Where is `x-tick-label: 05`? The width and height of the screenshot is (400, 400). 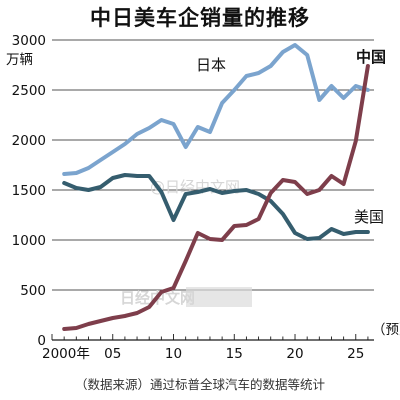
x-tick-label: 05 is located at coordinates (112, 354).